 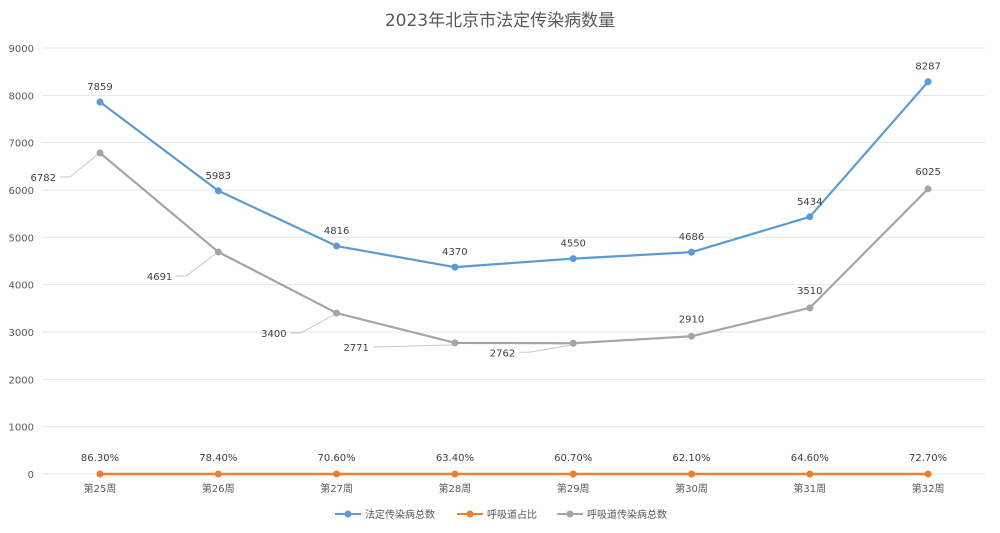 What do you see at coordinates (809, 202) in the screenshot?
I see `data-label: 5434` at bounding box center [809, 202].